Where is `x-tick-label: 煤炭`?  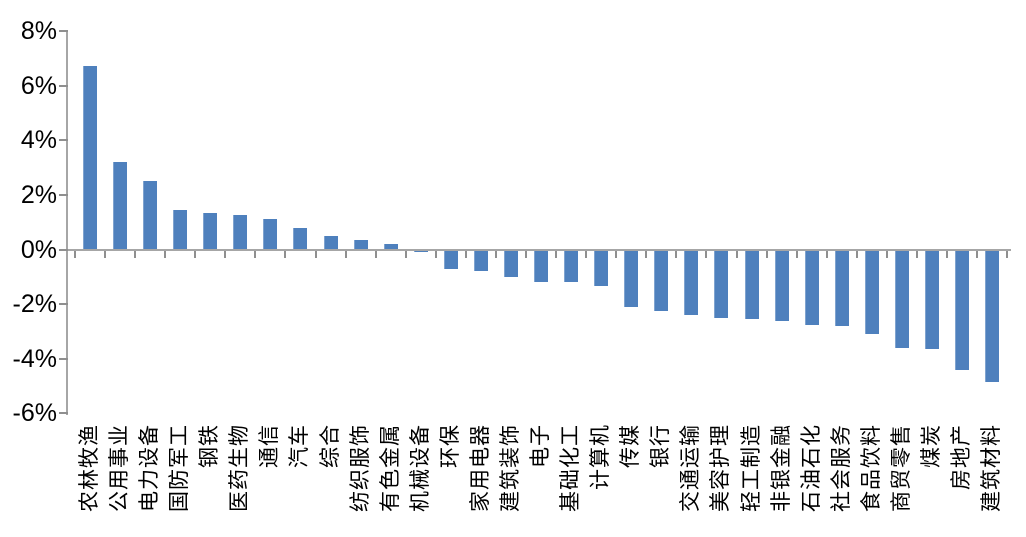
x-tick-label: 煤炭 is located at coordinates (931, 446).